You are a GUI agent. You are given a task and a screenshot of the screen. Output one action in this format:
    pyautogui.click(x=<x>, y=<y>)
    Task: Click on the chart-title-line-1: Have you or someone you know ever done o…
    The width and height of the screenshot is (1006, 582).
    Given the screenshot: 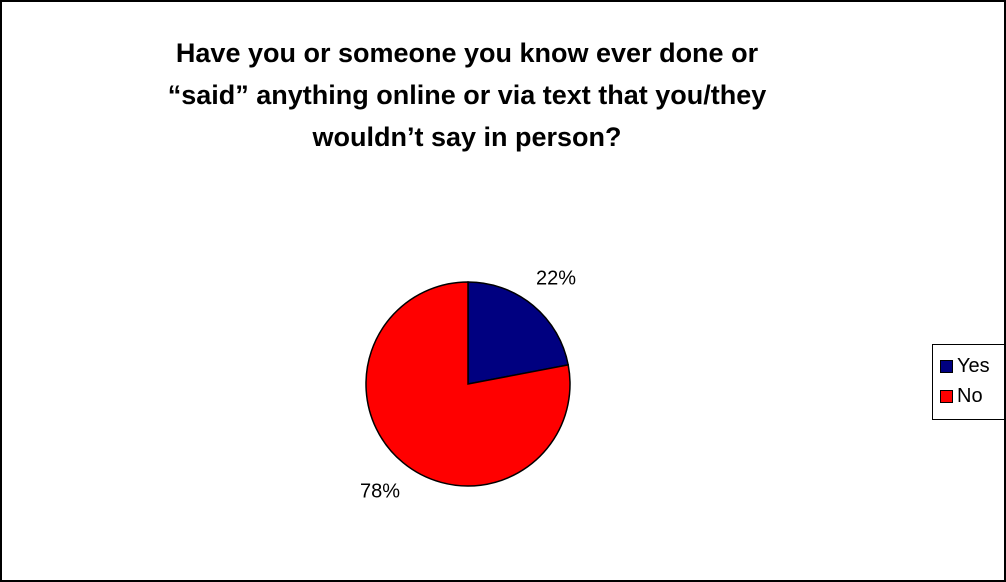 What is the action you would take?
    pyautogui.click(x=467, y=53)
    